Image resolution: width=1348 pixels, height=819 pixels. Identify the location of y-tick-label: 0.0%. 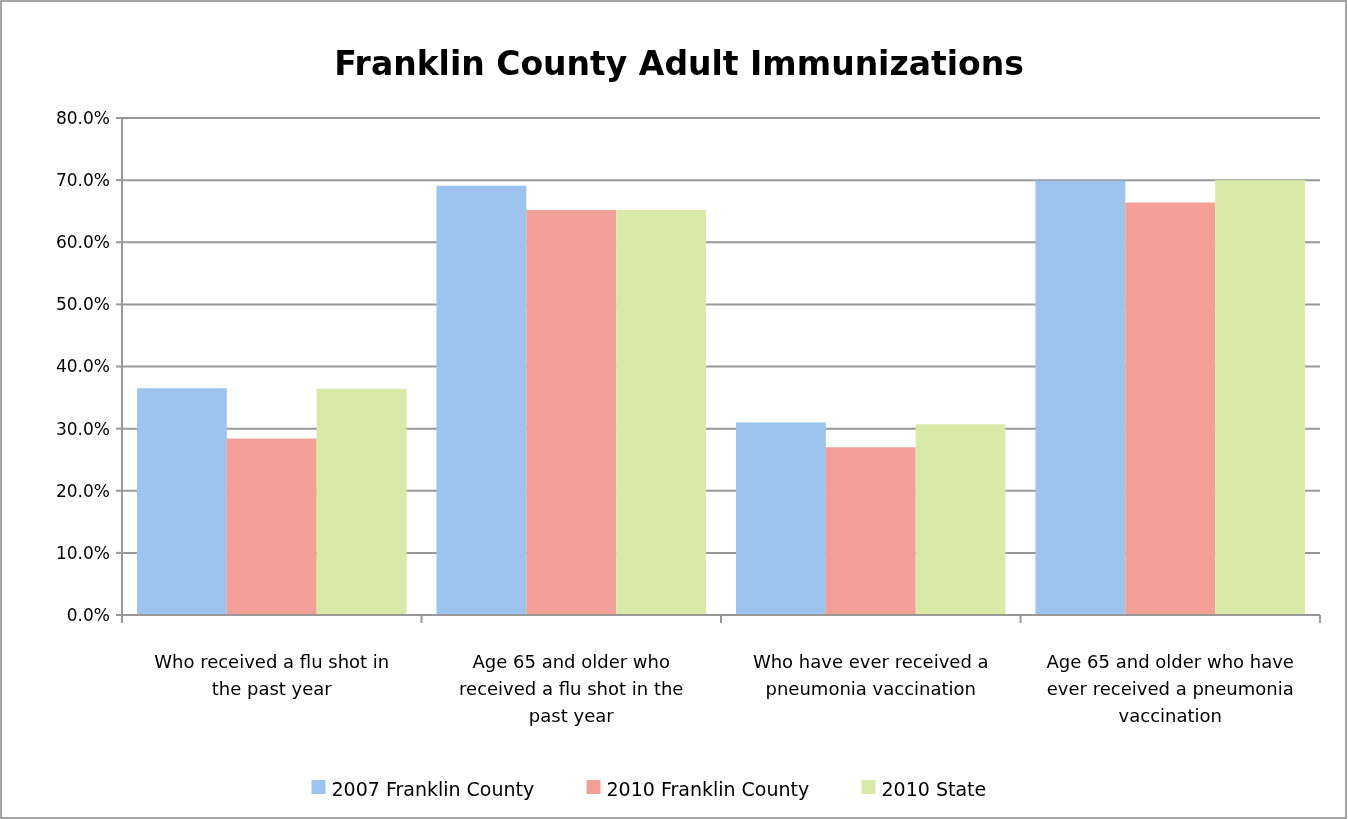
(88, 614).